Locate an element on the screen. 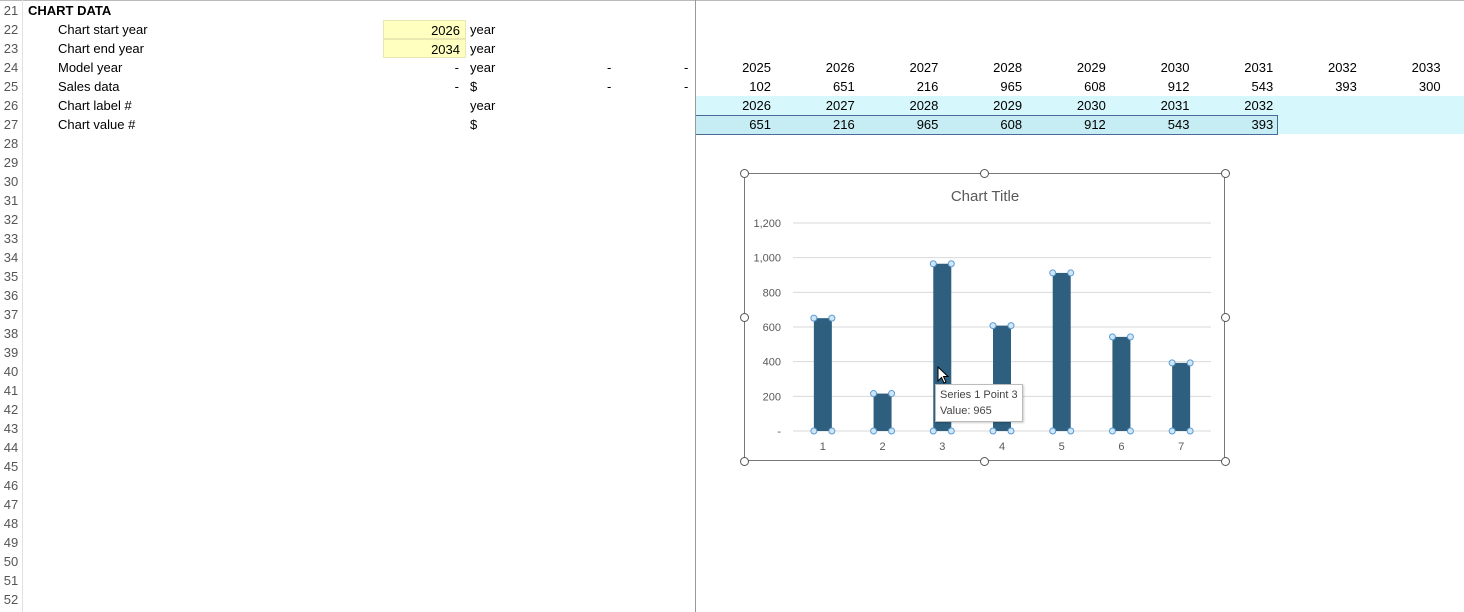 The image size is (1464, 612). row-header: 21 is located at coordinates (11, 10).